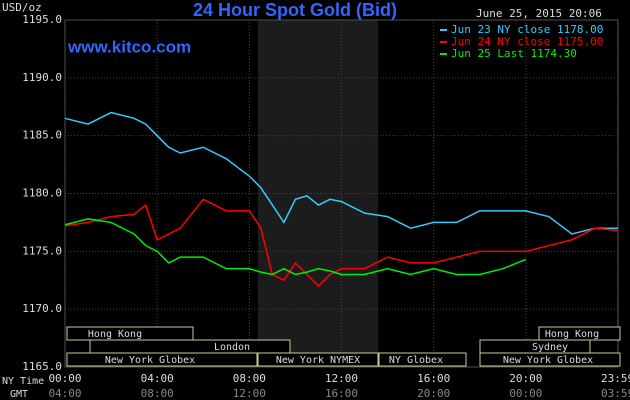 This screenshot has height=400, width=630. Describe the element at coordinates (341, 378) in the screenshot. I see `x-tick-label: 12:00` at that location.